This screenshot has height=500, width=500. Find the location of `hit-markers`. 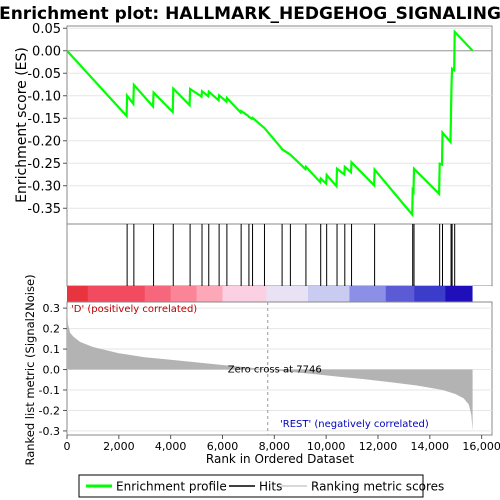

hit-markers is located at coordinates (291, 255).